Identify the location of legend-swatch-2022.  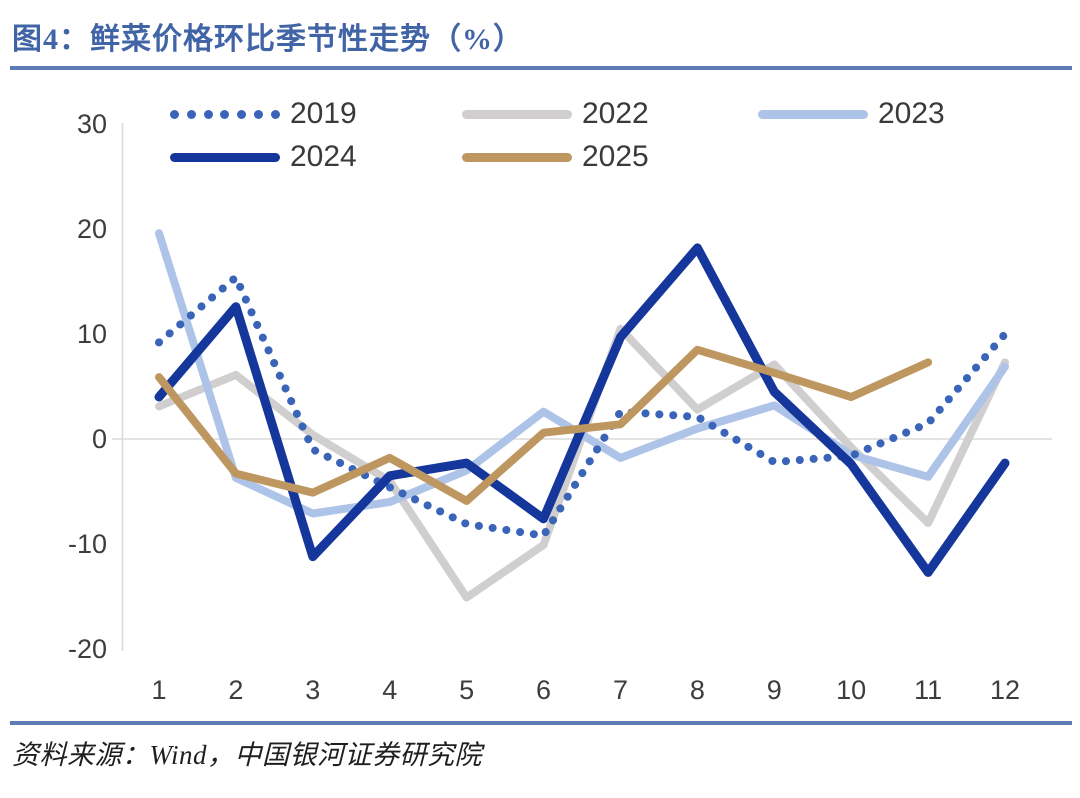
(517, 114).